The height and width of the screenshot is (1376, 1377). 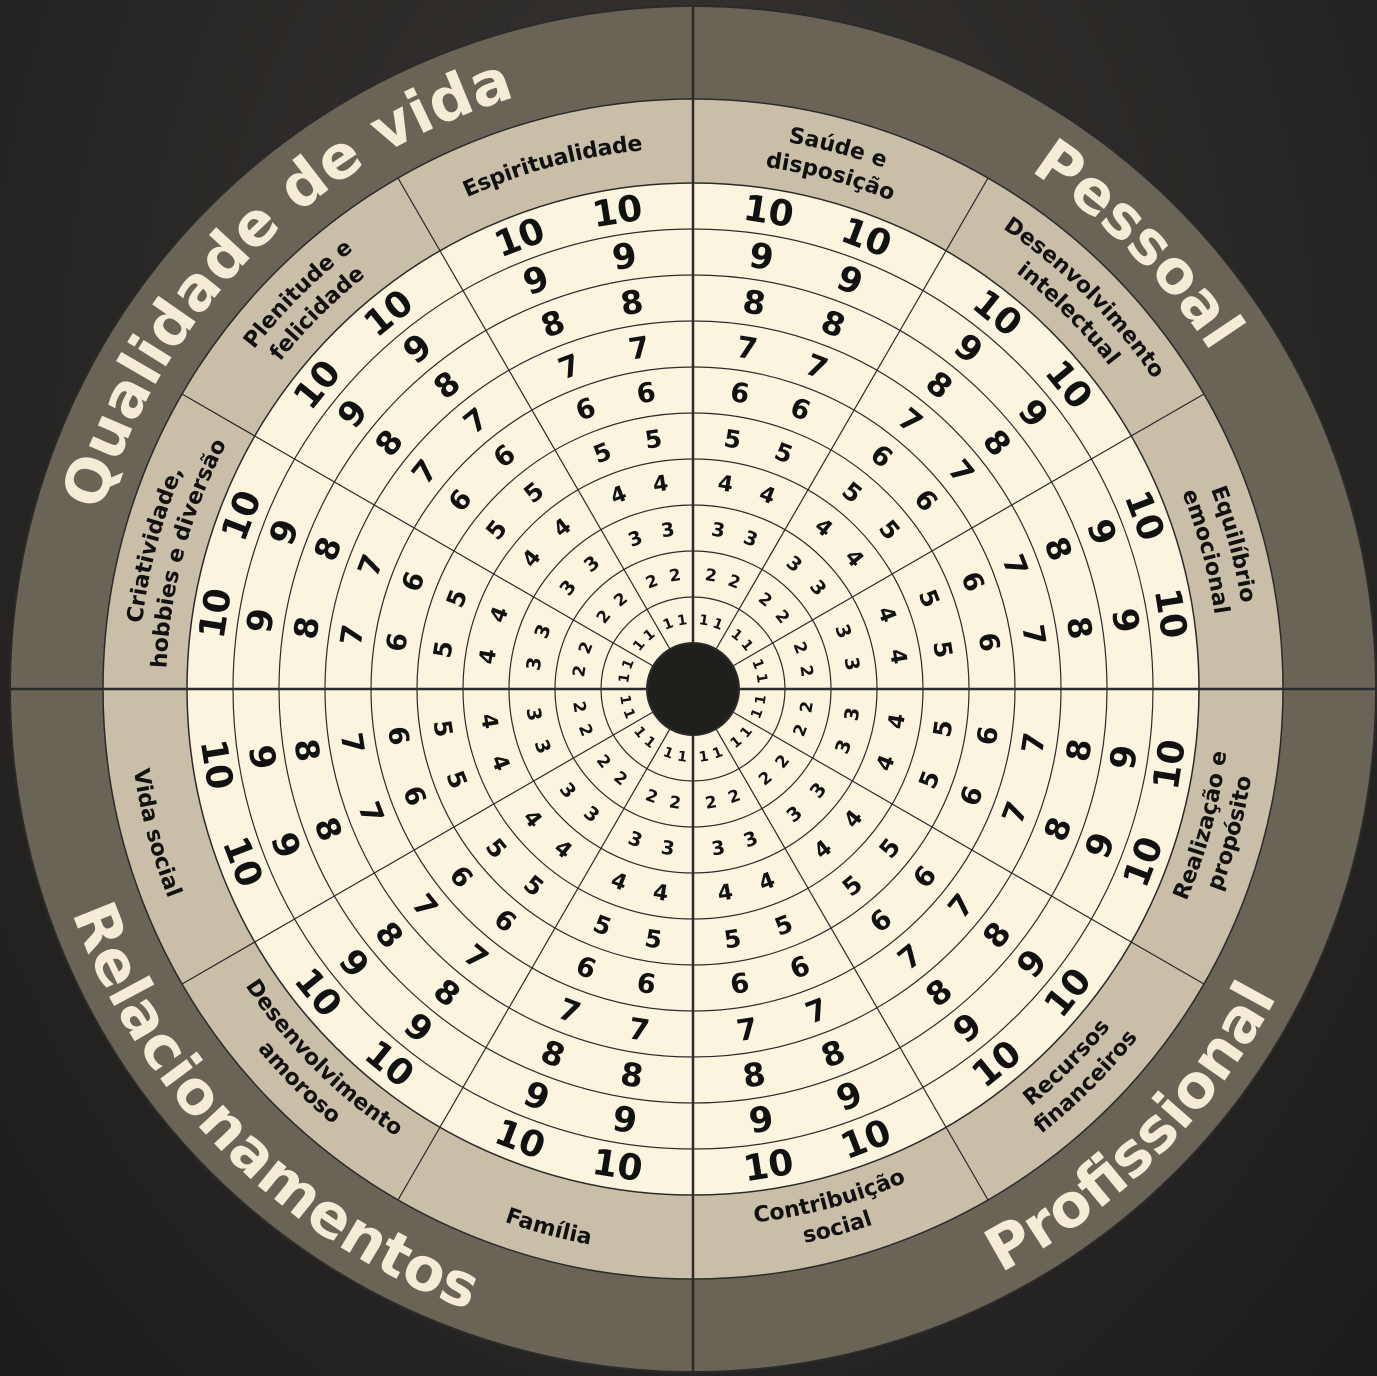 I want to click on center-hub, so click(x=693, y=689).